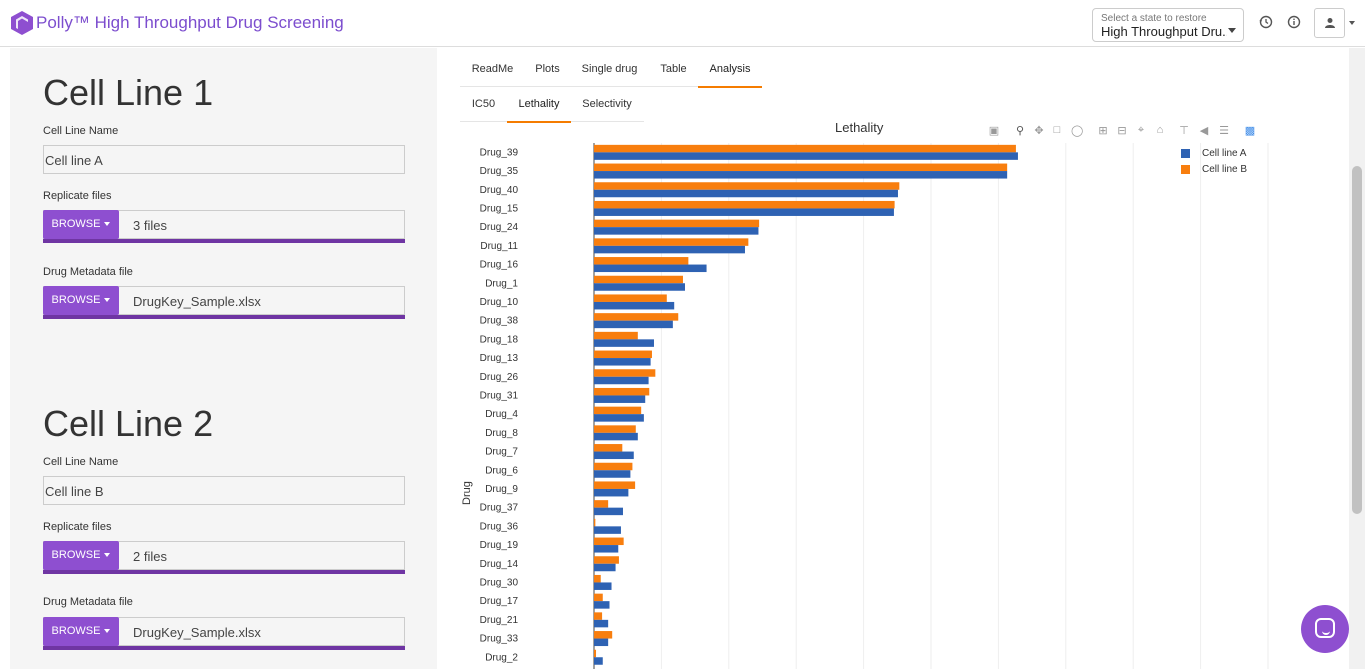 This screenshot has width=1365, height=669. What do you see at coordinates (673, 69) in the screenshot?
I see `tab-table: Table` at bounding box center [673, 69].